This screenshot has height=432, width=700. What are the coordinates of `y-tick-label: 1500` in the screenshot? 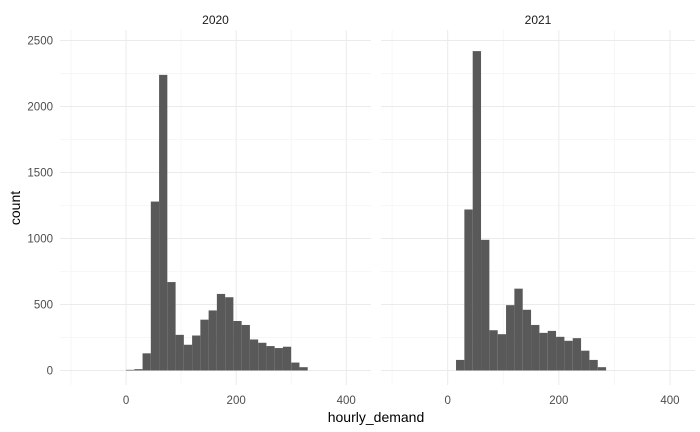 It's located at (40, 174).